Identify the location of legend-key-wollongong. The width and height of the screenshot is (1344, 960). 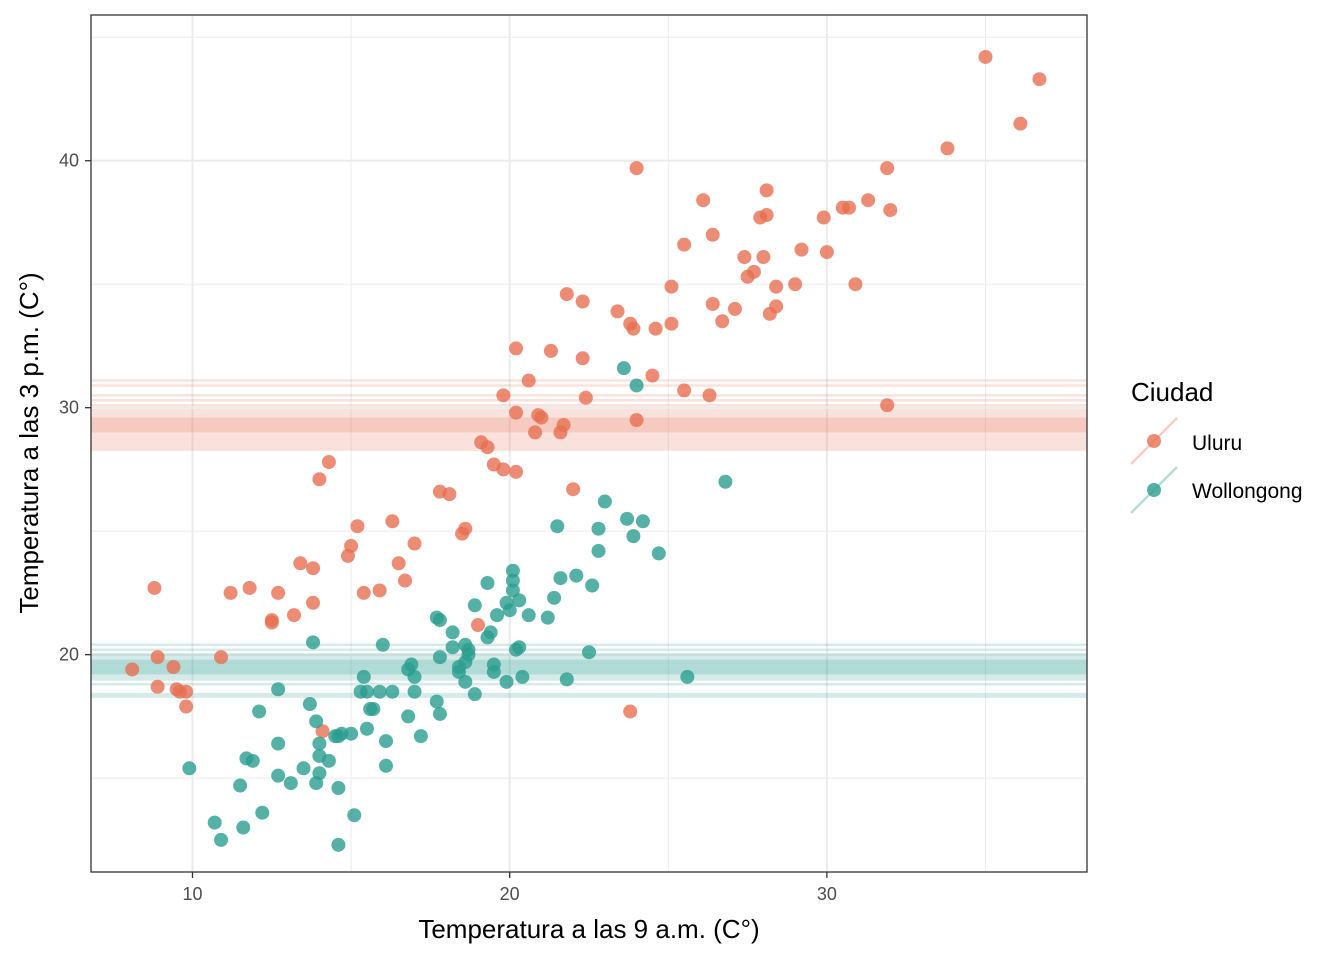
(1154, 490).